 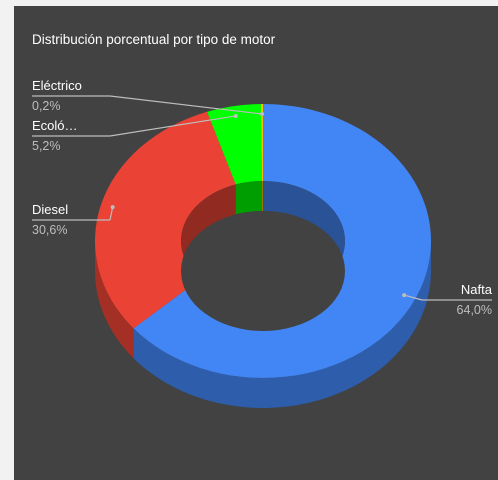 I want to click on slice-ecolo, so click(x=234, y=144).